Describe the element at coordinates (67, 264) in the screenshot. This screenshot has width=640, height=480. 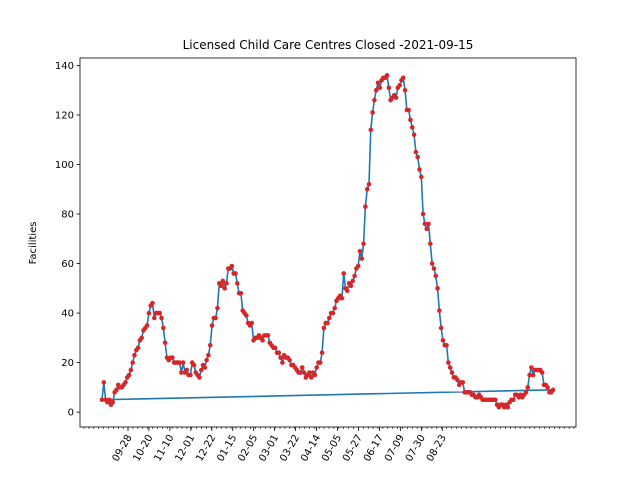
I see `y-tick-label: 60` at that location.